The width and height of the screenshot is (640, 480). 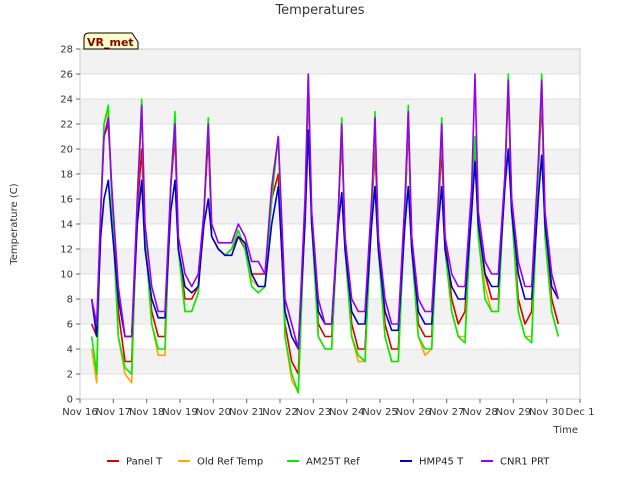 What do you see at coordinates (70, 375) in the screenshot?
I see `y-tick-label: 2` at bounding box center [70, 375].